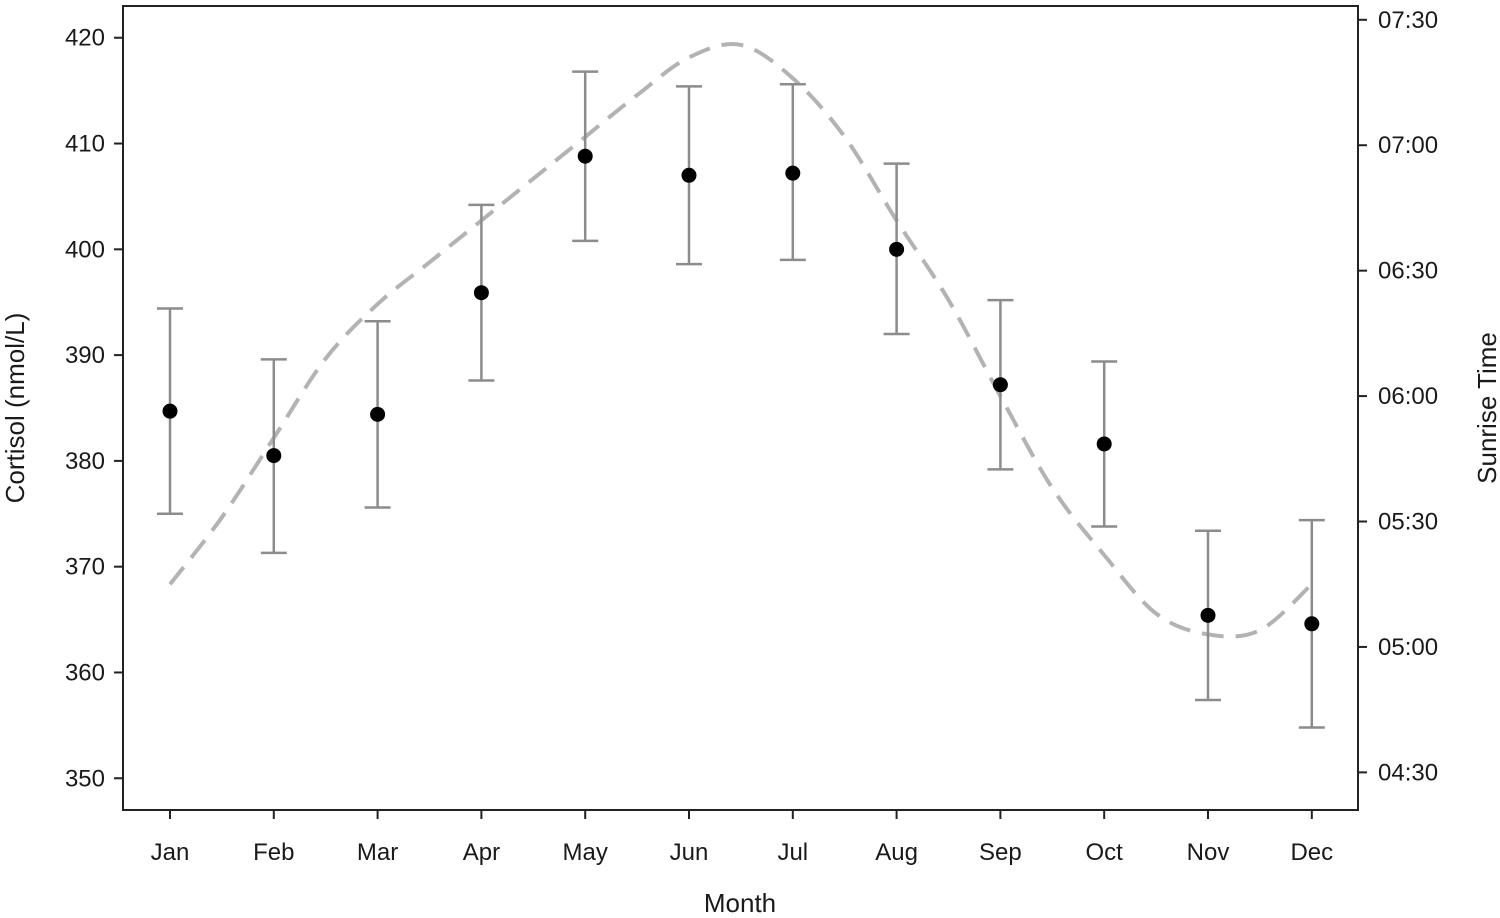  I want to click on x-tick-label: Oct, so click(1105, 852).